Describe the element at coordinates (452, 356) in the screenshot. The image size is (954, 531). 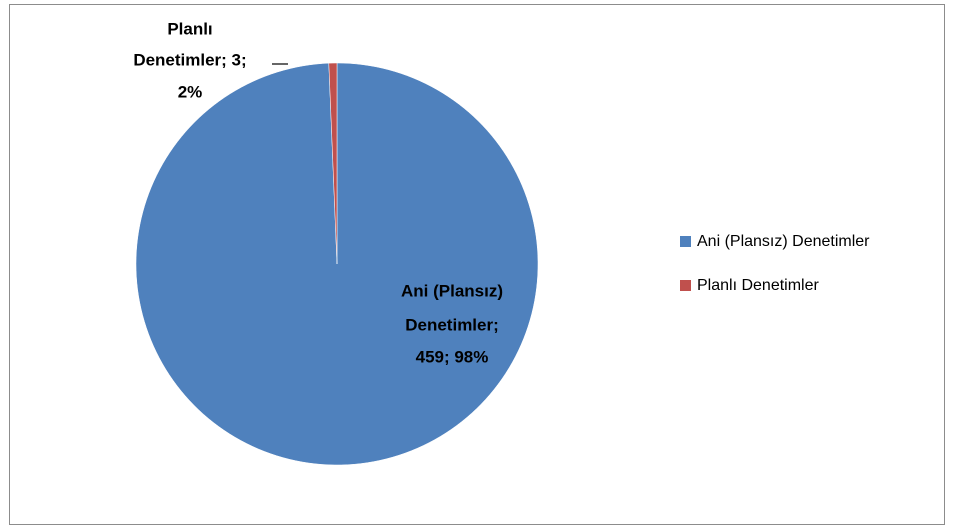
I see `data-label: 459; 98%` at that location.